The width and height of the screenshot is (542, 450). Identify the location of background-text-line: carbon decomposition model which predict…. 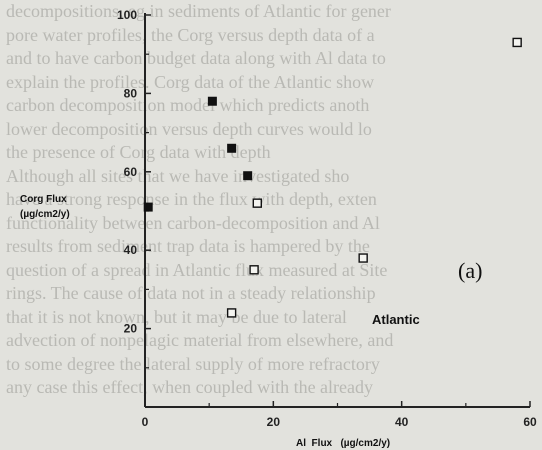
(188, 105).